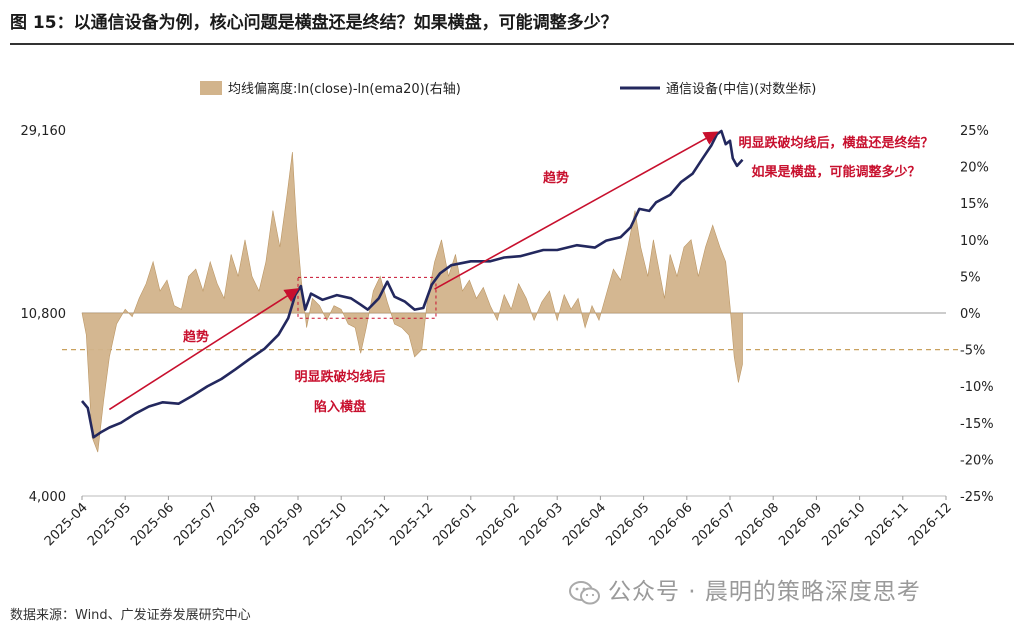 This screenshot has width=1024, height=628. What do you see at coordinates (211, 88) in the screenshot?
I see `legend-area-swatch` at bounding box center [211, 88].